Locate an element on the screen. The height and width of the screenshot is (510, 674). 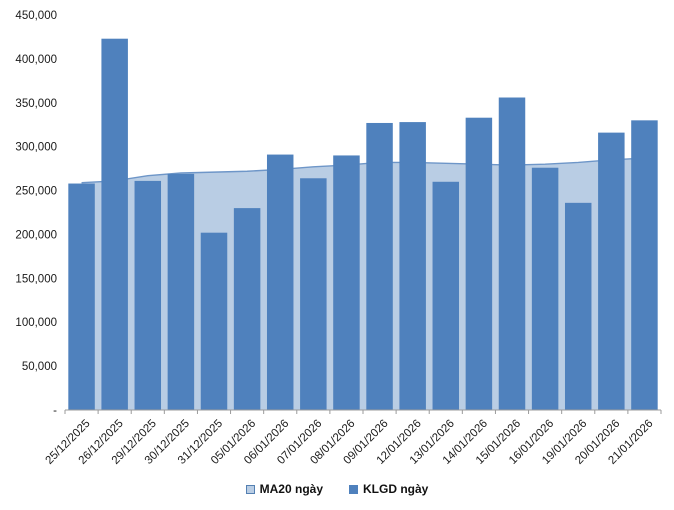
ma20-legend-swatch-icon is located at coordinates (250, 489).